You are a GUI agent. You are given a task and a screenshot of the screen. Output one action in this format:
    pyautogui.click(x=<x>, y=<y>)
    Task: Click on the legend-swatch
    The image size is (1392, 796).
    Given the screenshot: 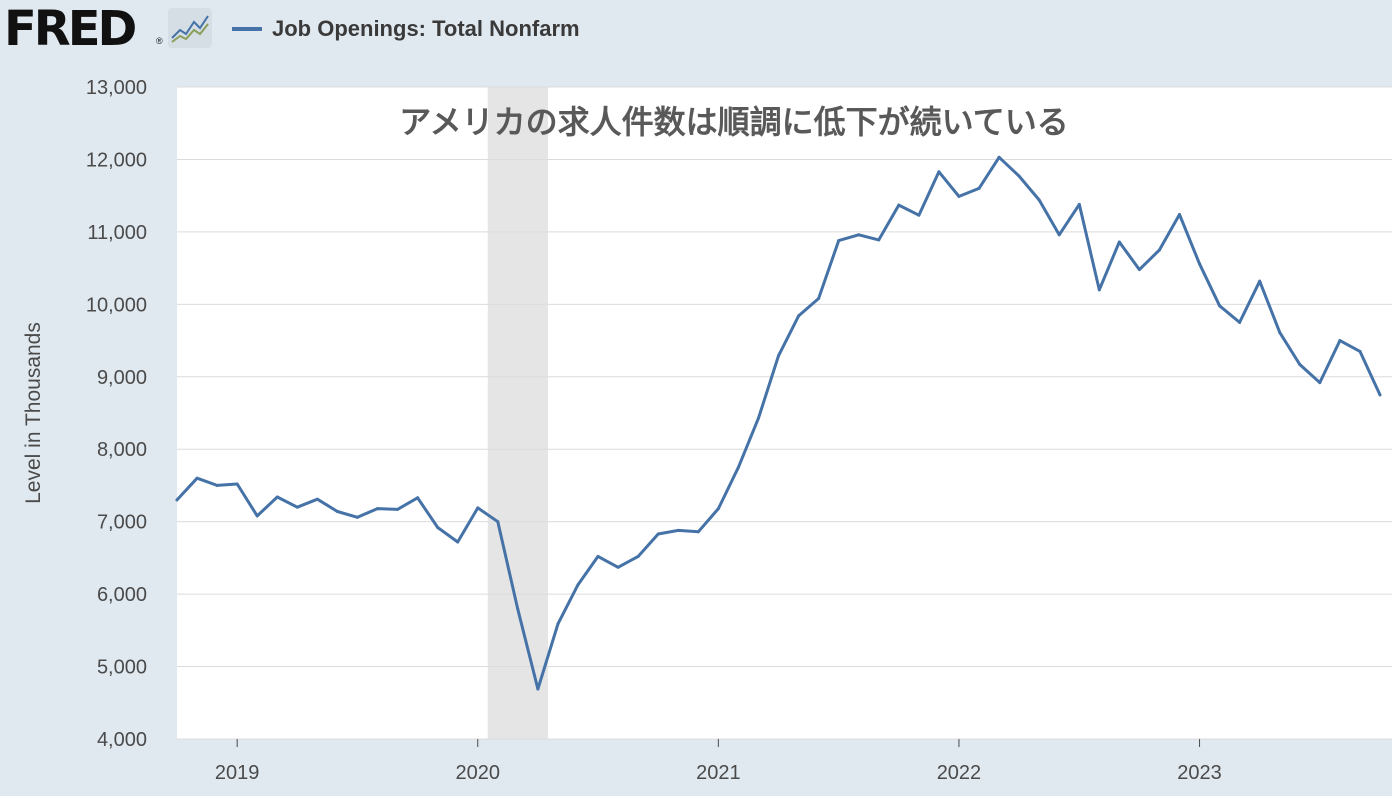 What is the action you would take?
    pyautogui.click(x=247, y=29)
    